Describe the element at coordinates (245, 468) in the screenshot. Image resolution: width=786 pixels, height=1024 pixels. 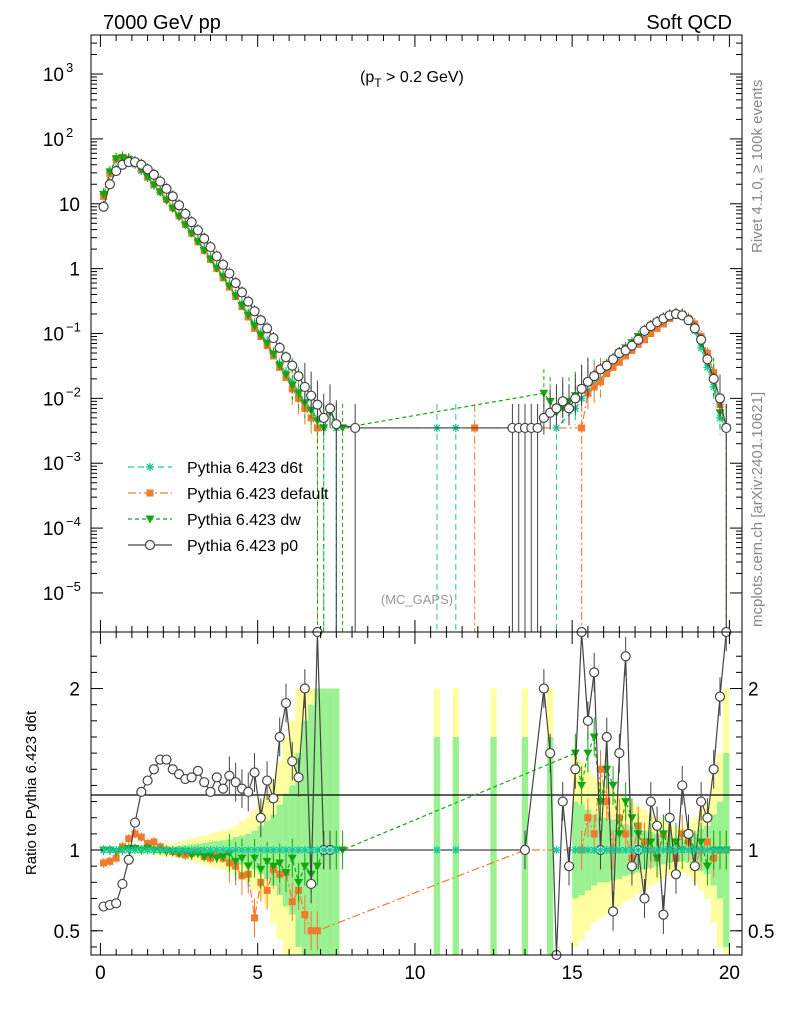
I see `legend-label: Pythia 6.423 d6t` at that location.